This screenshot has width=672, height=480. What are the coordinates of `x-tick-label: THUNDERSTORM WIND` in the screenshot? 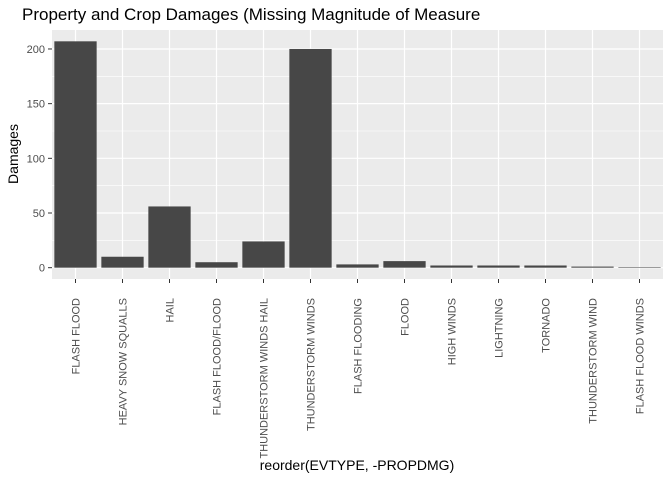 It's located at (594, 361).